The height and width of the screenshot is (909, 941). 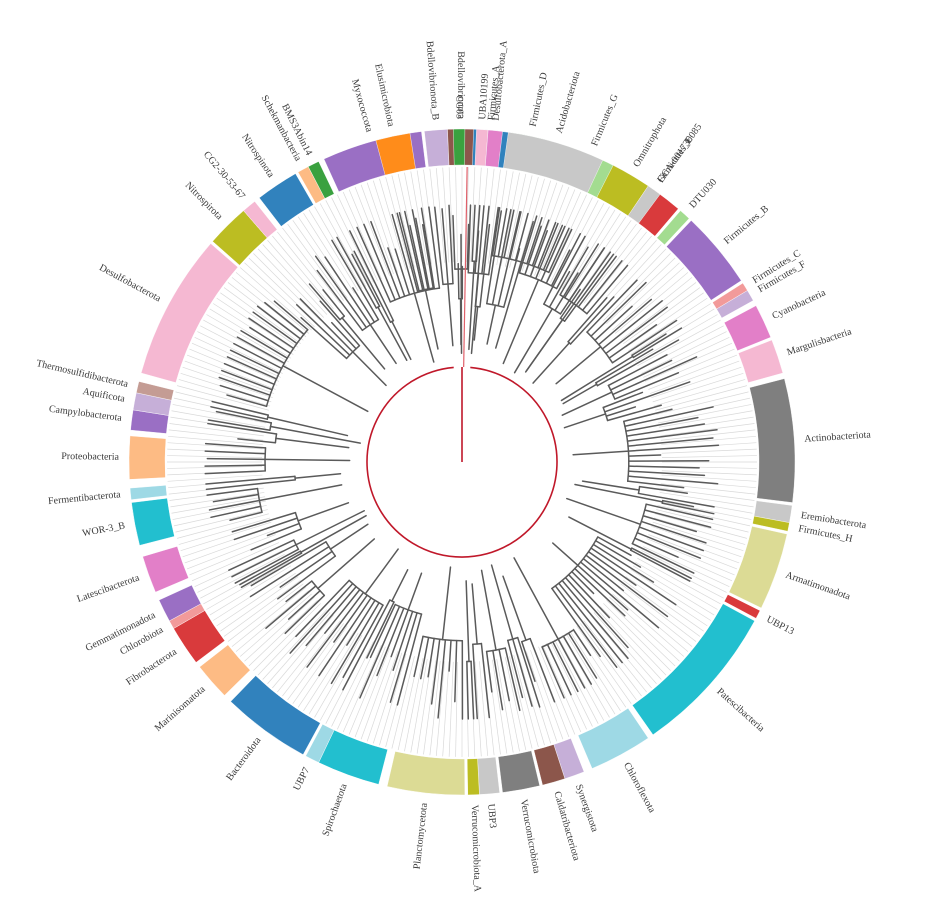 I want to click on phylum-band-cyanobacteria, so click(x=747, y=328).